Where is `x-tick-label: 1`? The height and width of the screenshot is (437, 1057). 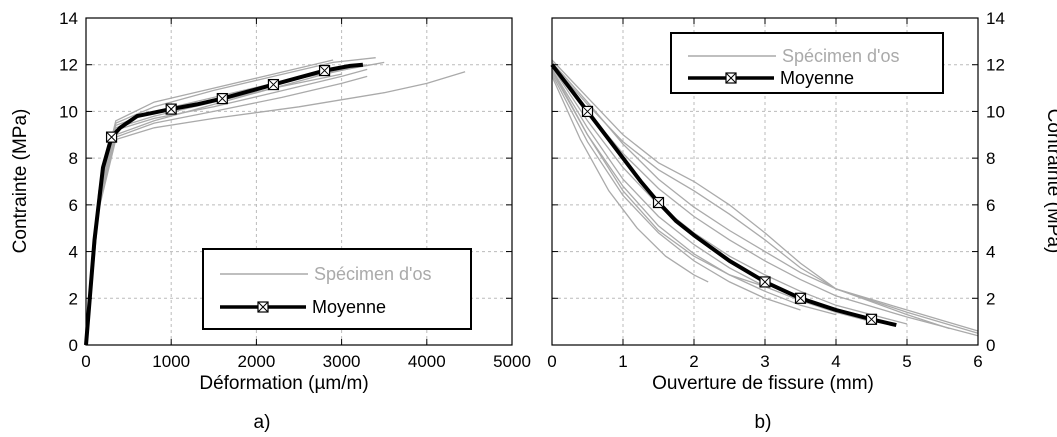 x-tick-label: 1 is located at coordinates (622, 361).